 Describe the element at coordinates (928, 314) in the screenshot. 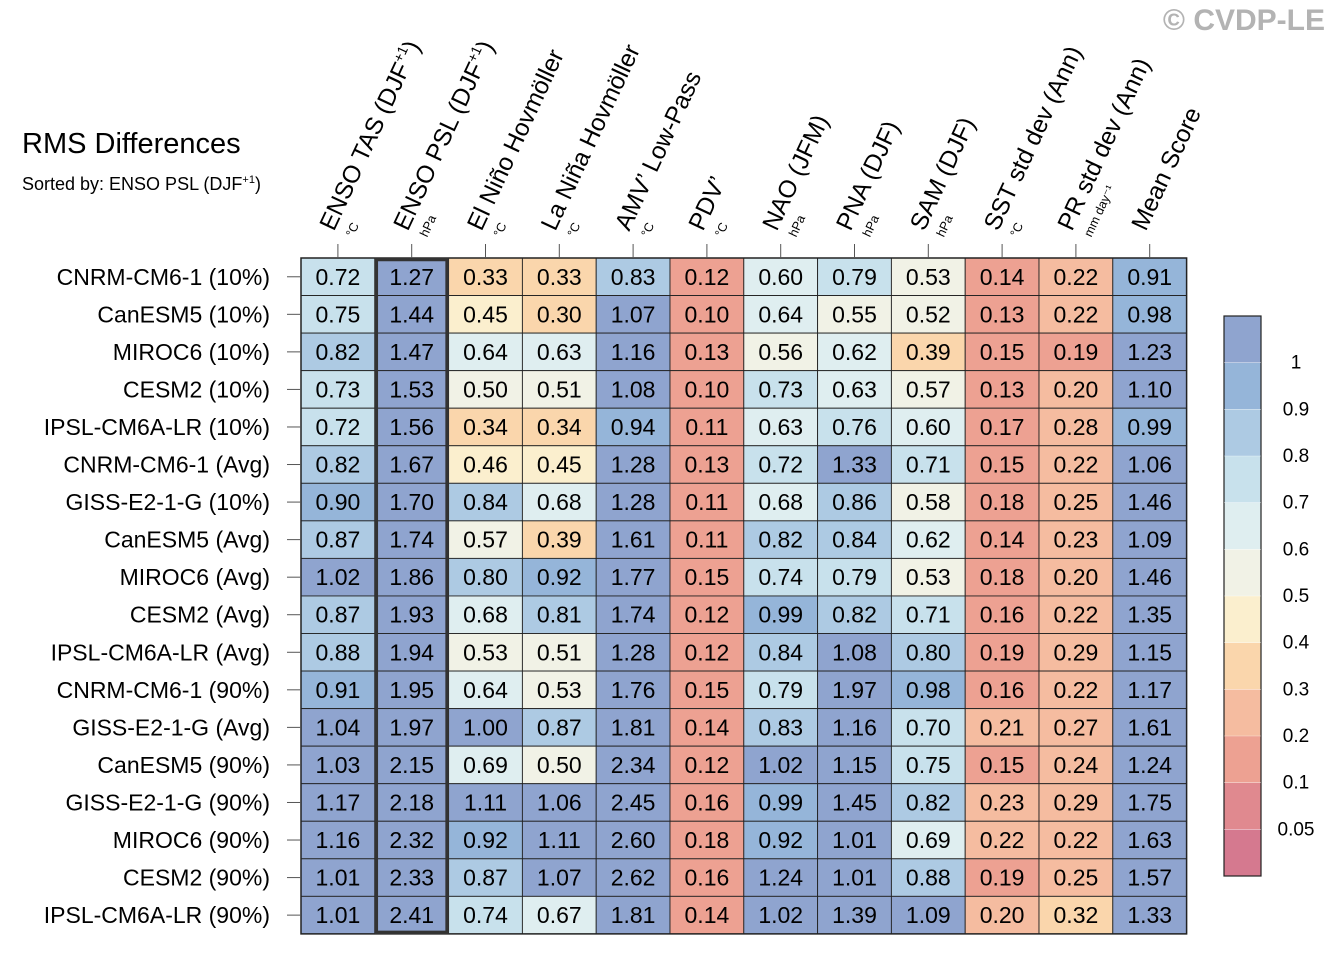

I see `cell-value-label: 0.52` at that location.